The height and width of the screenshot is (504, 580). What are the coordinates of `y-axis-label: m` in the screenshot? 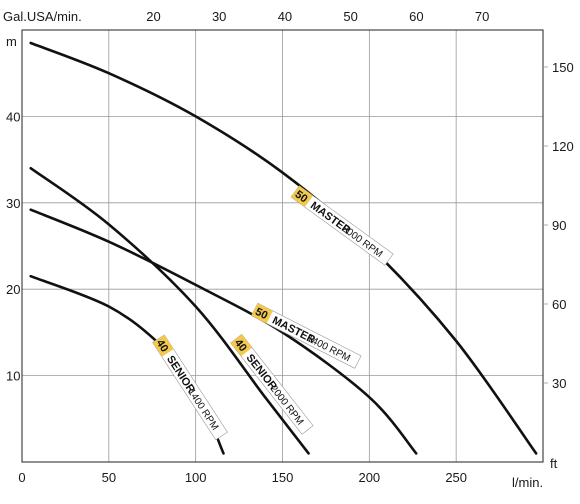 It's located at (11, 41).